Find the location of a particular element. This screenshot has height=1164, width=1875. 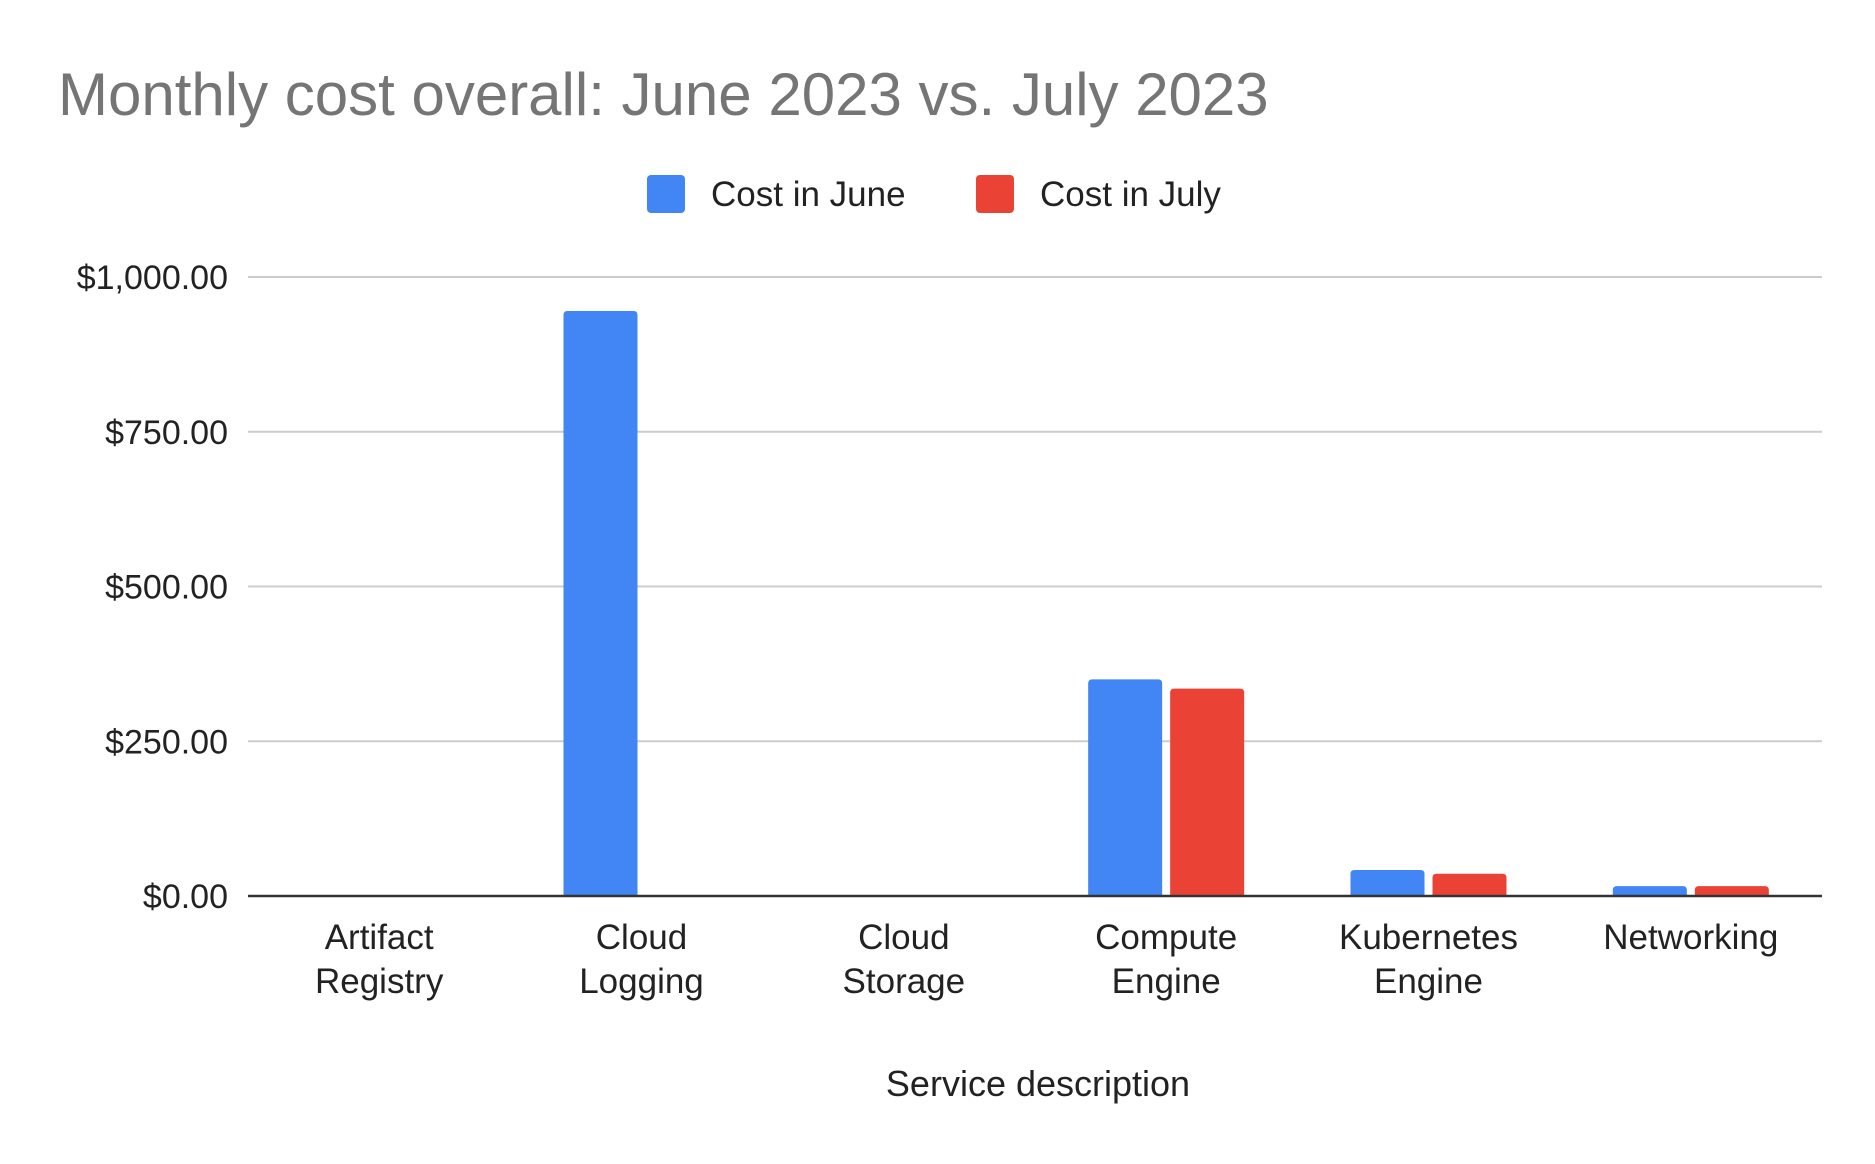

y-tick-label: $500.00 is located at coordinates (166, 588).